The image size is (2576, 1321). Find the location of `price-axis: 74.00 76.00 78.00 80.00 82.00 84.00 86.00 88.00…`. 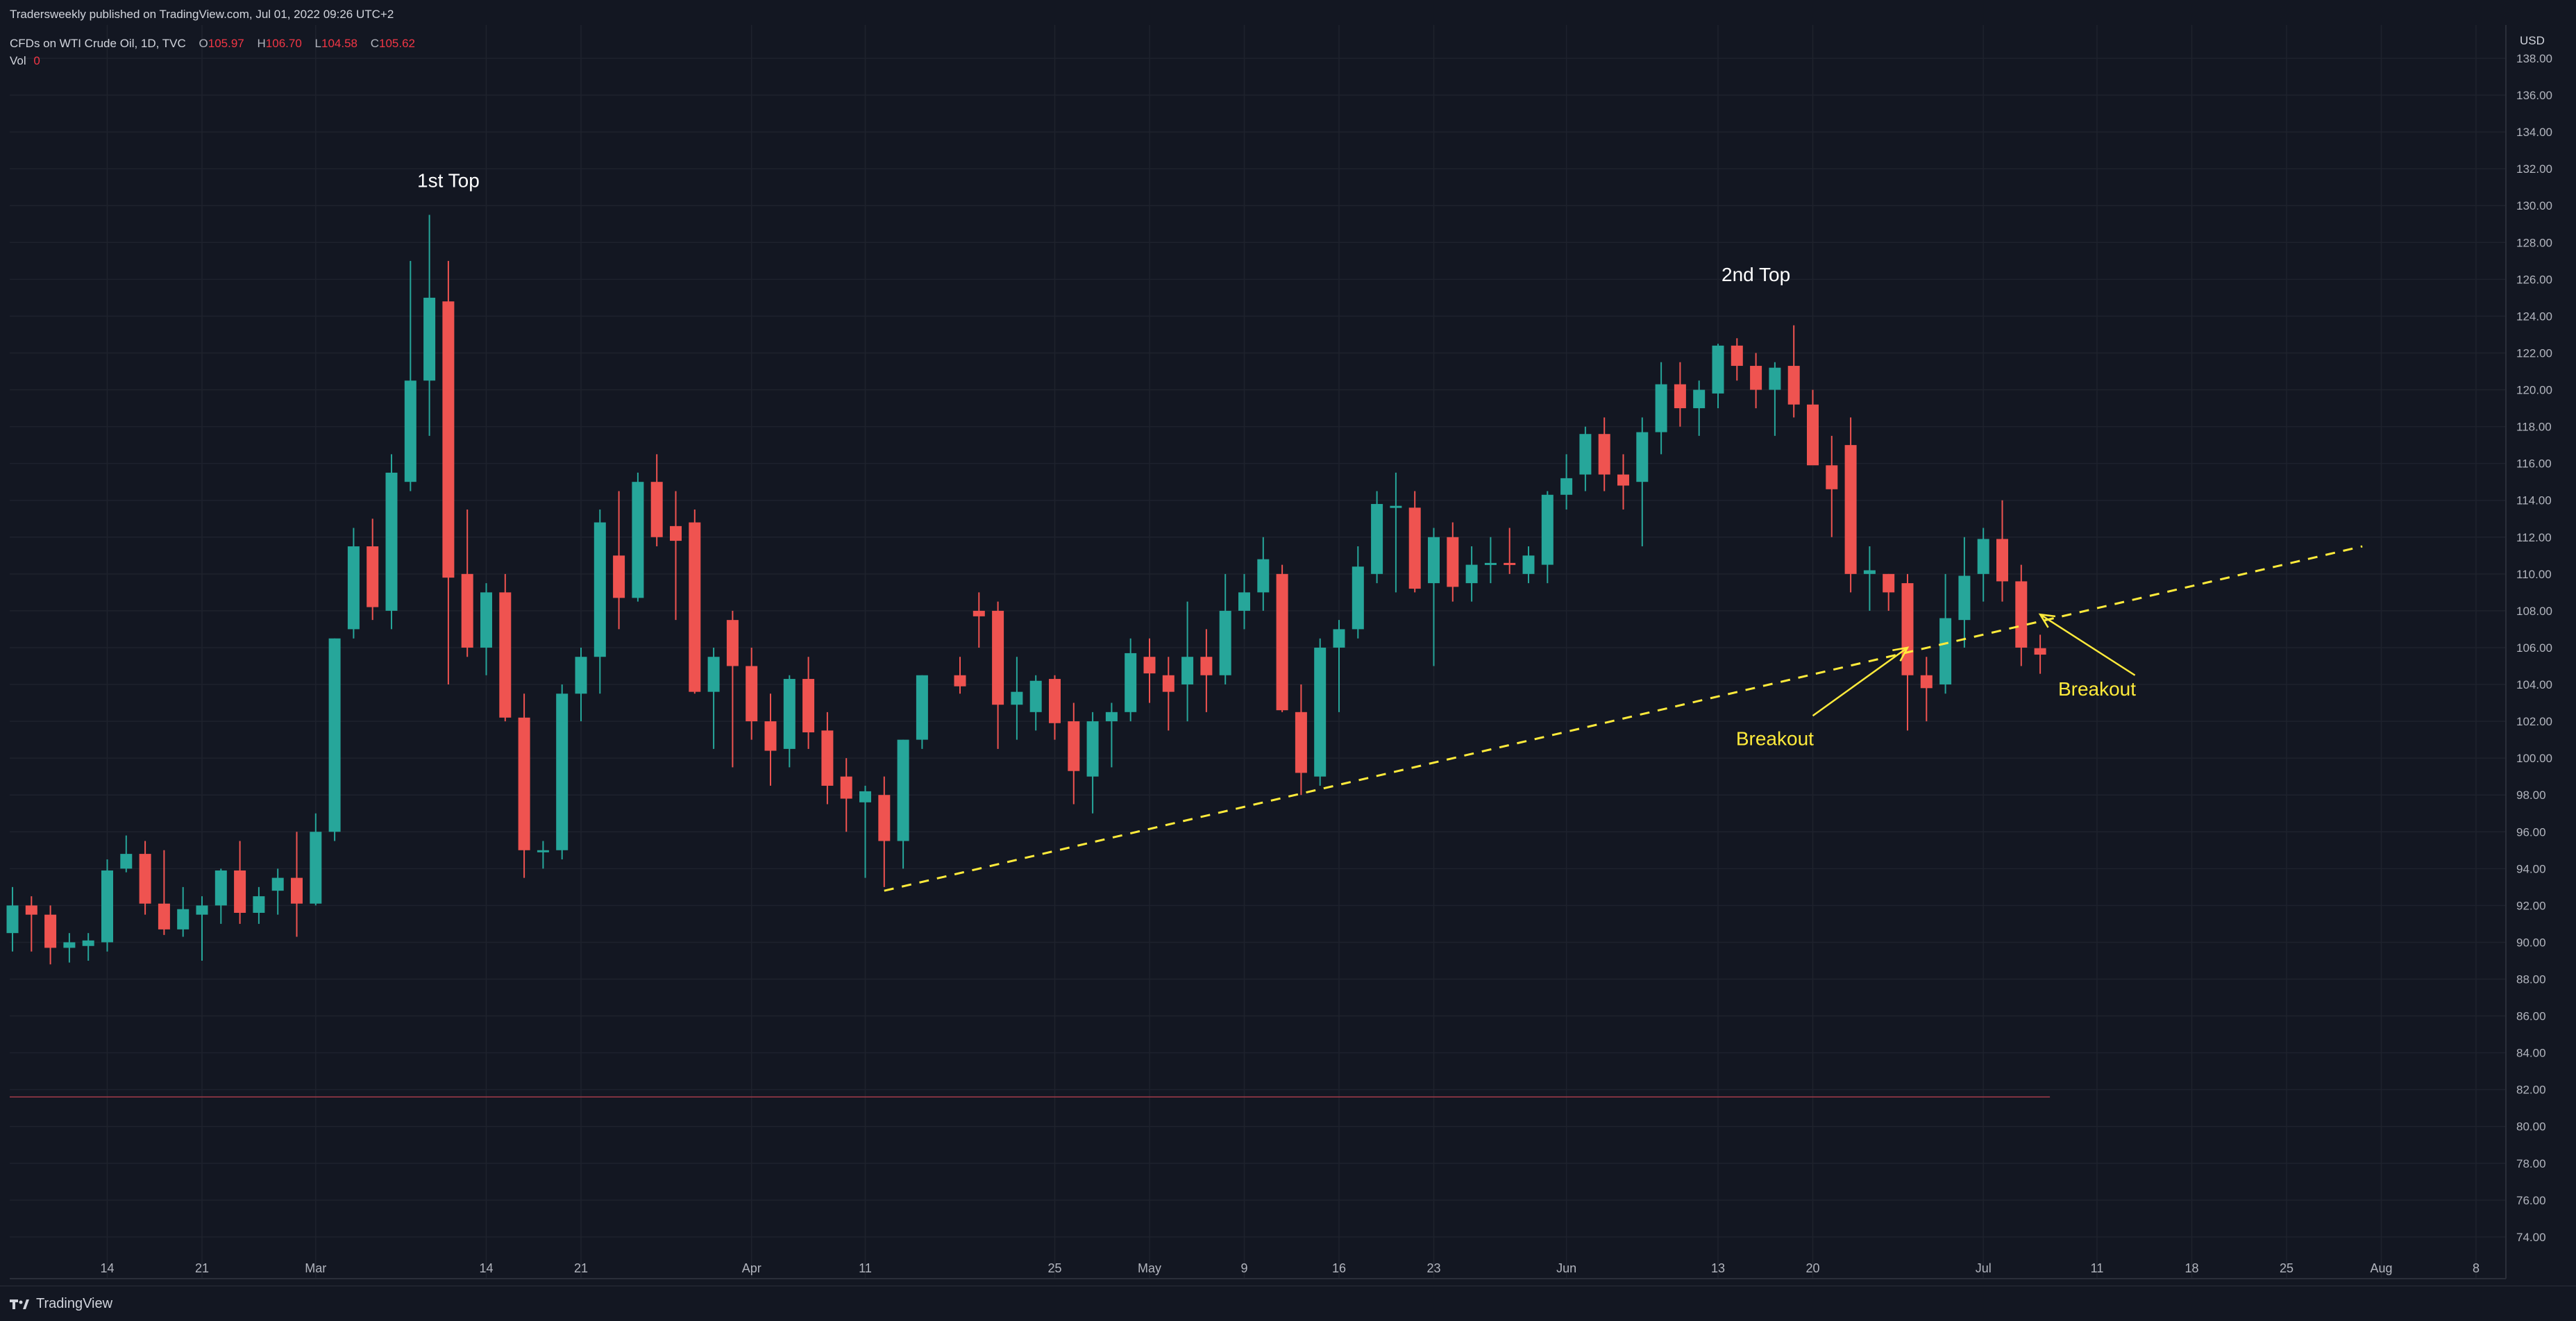

price-axis: 74.00 76.00 78.00 80.00 82.00 84.00 86.00 88.00… is located at coordinates (2534, 648).